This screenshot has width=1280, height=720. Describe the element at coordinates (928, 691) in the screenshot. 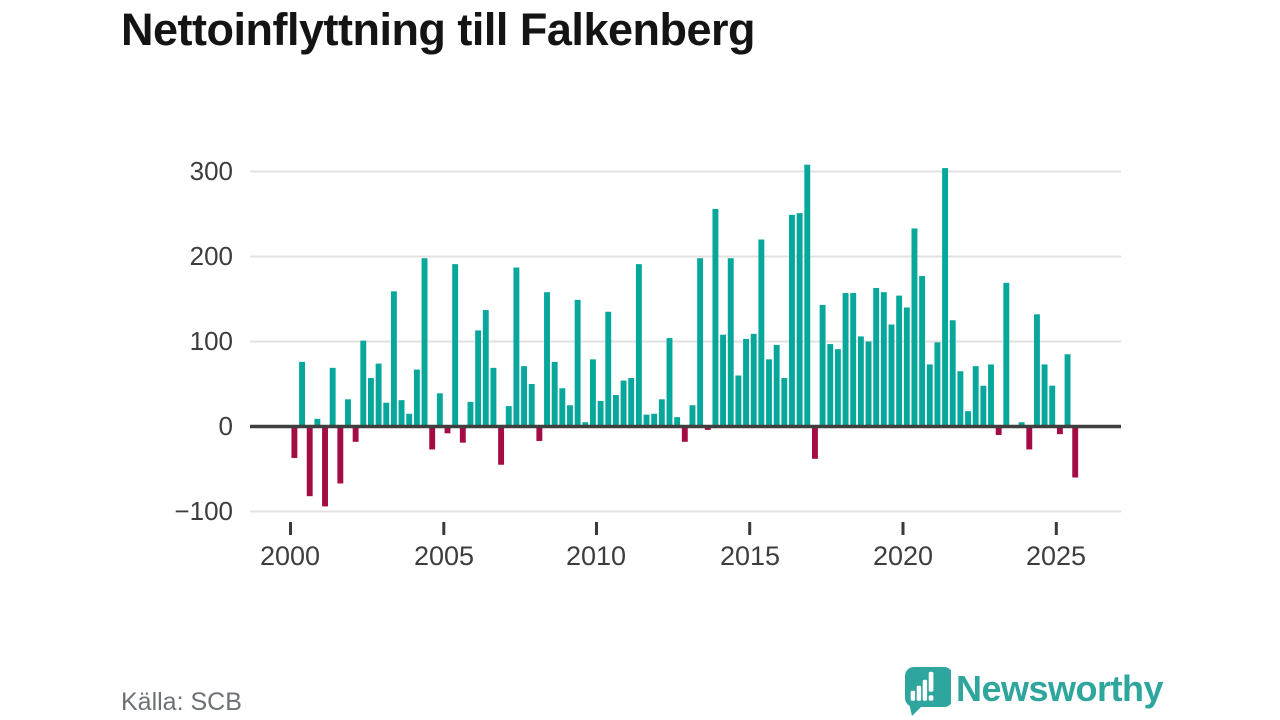

I see `newsworthy-logo-icon` at that location.